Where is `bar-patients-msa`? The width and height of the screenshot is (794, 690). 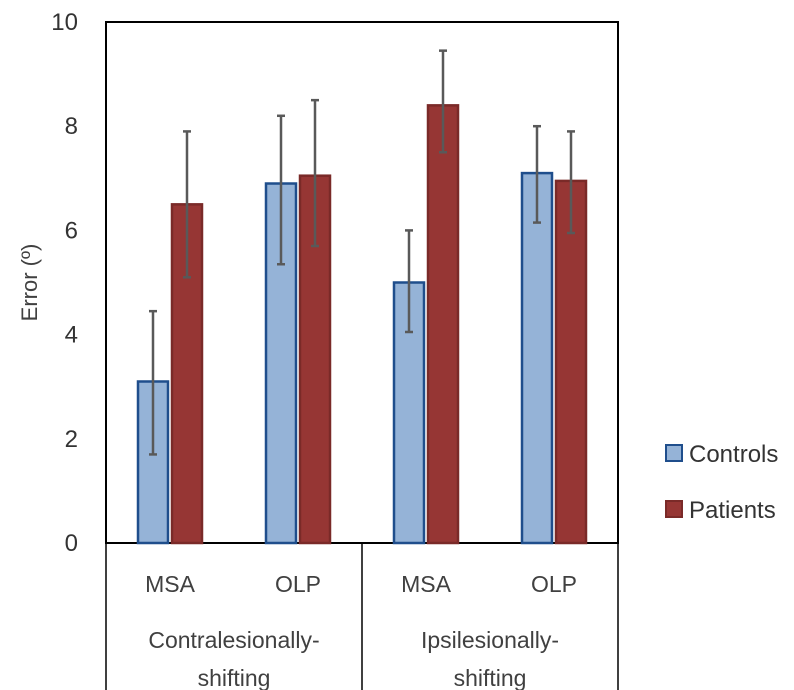 bar-patients-msa is located at coordinates (443, 324).